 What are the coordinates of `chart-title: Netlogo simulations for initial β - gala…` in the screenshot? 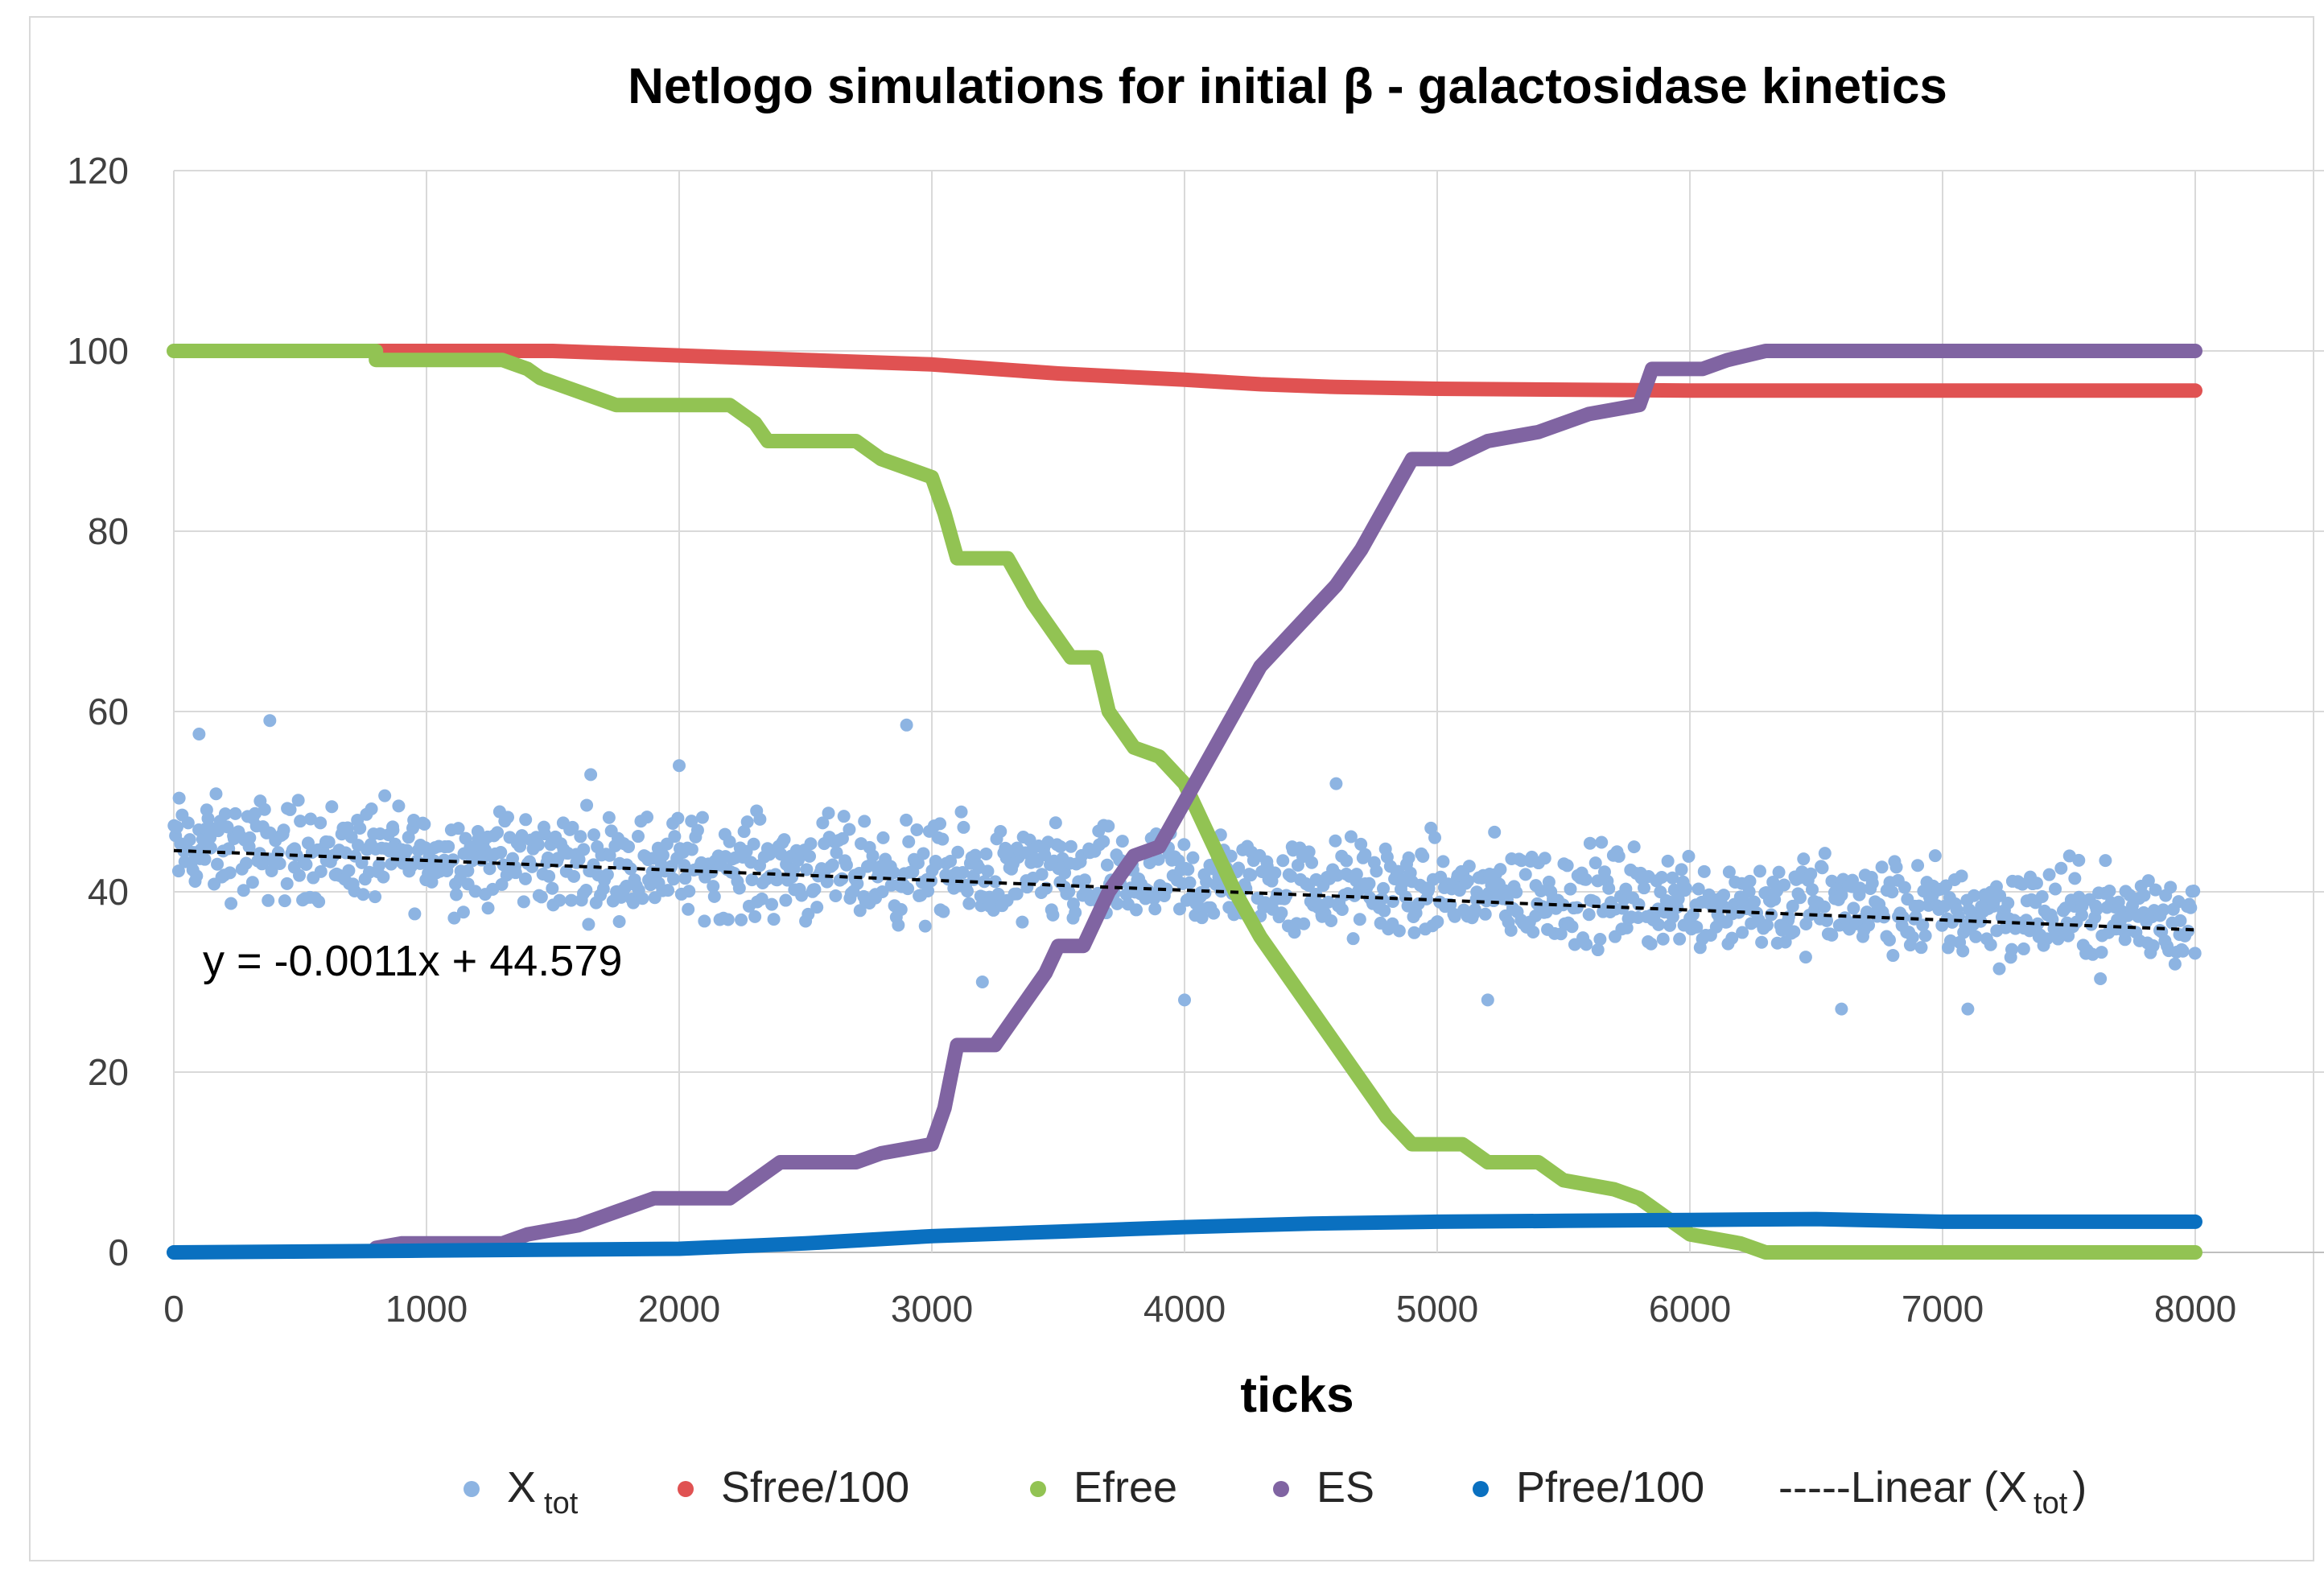 It's located at (1287, 86).